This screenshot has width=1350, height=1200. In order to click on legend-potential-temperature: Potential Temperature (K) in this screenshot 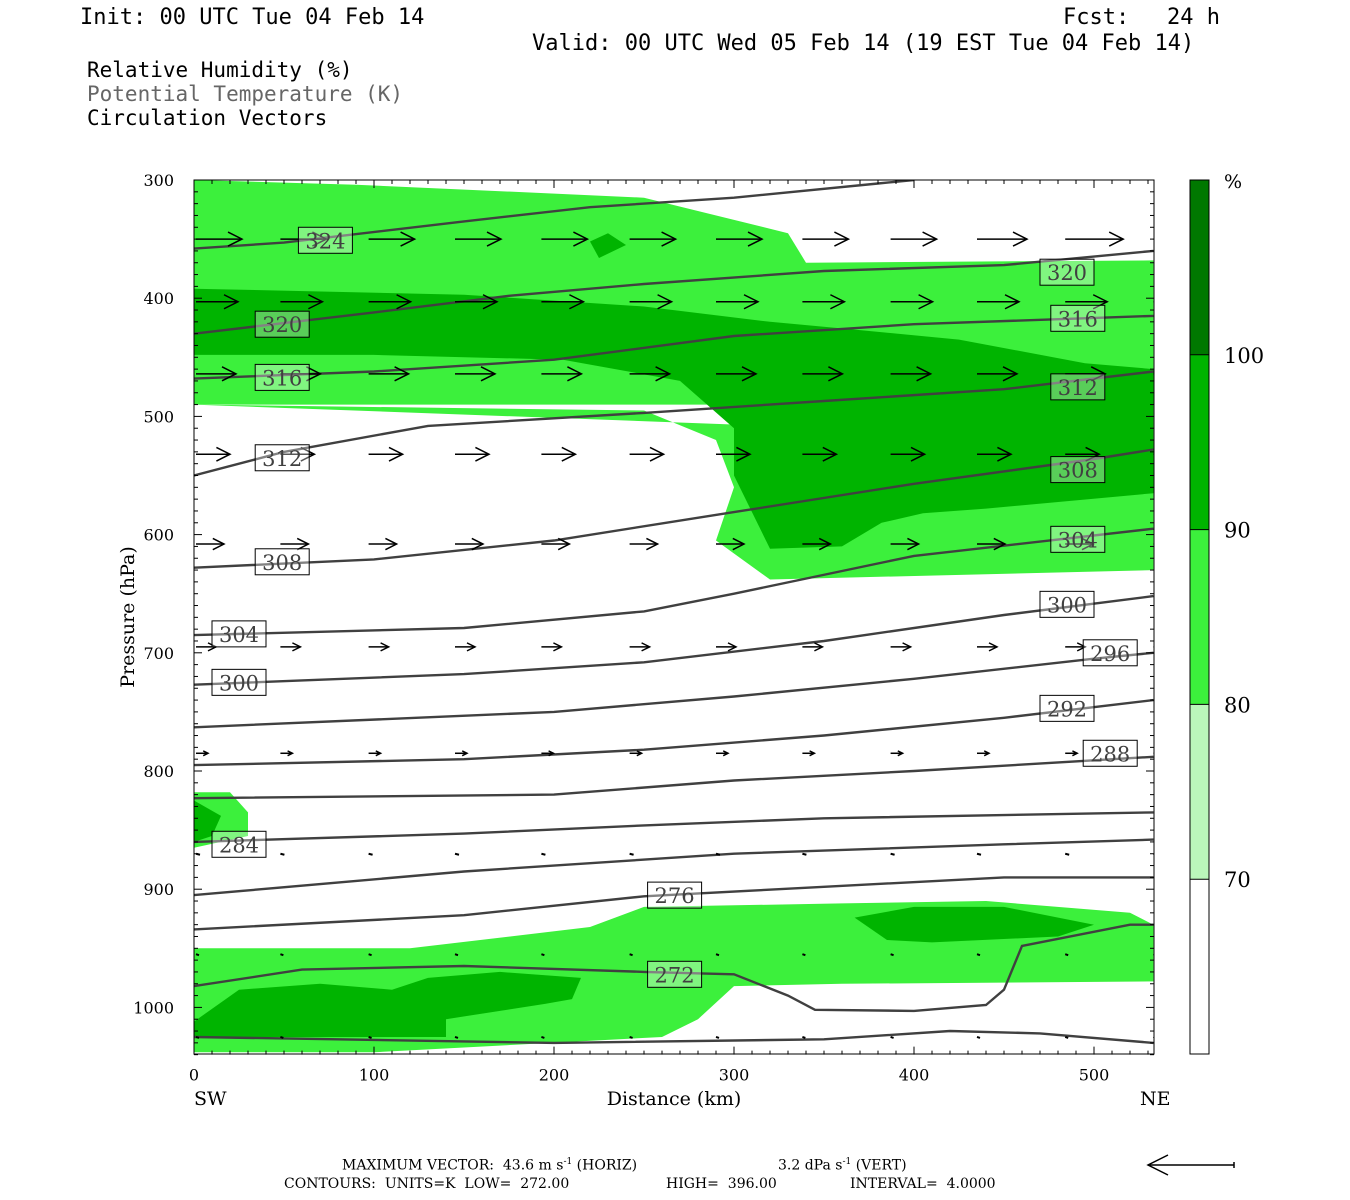, I will do `click(245, 94)`.